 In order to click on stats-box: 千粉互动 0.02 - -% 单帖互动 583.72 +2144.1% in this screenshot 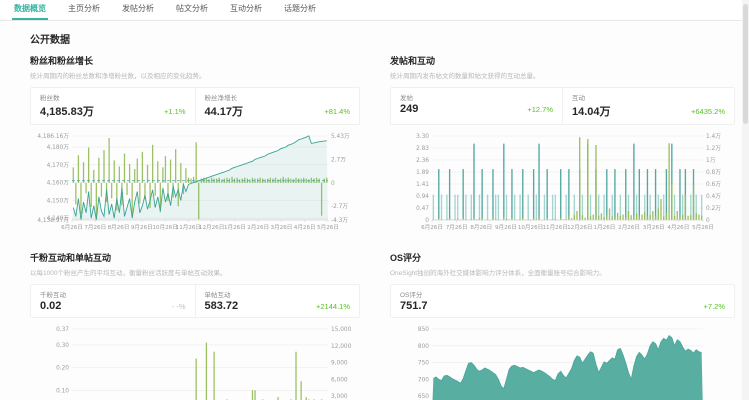, I will do `click(195, 301)`.